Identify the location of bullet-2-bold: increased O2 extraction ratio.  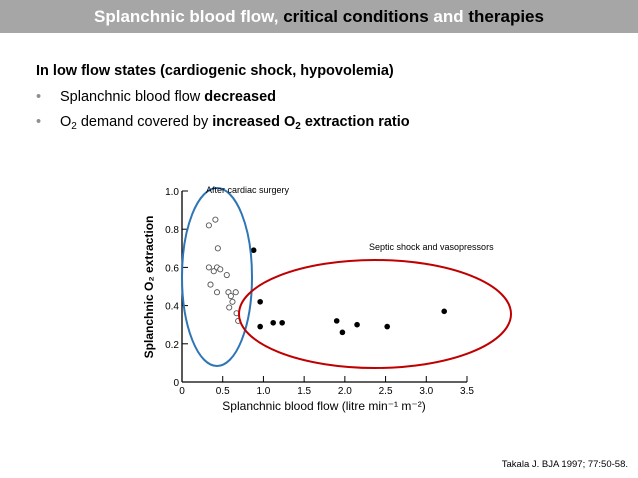
(311, 123).